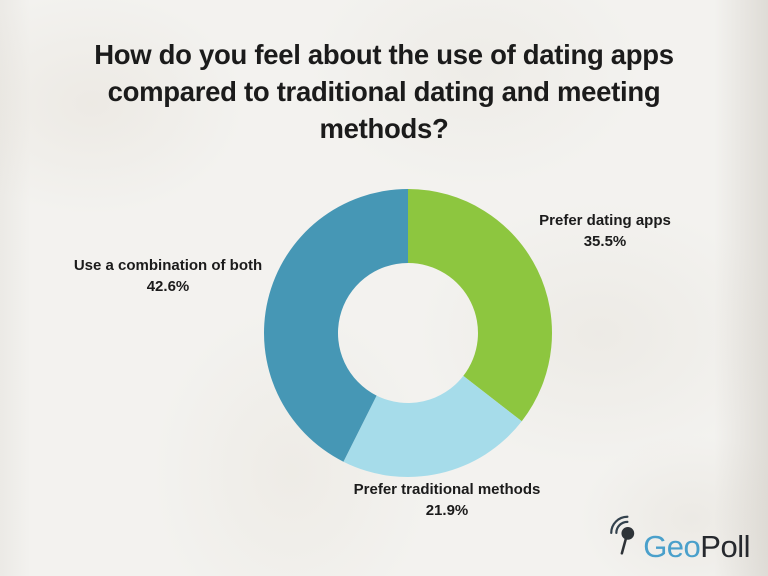 This screenshot has height=576, width=768. Describe the element at coordinates (168, 286) in the screenshot. I see `segment-label-value: 42.6%` at that location.